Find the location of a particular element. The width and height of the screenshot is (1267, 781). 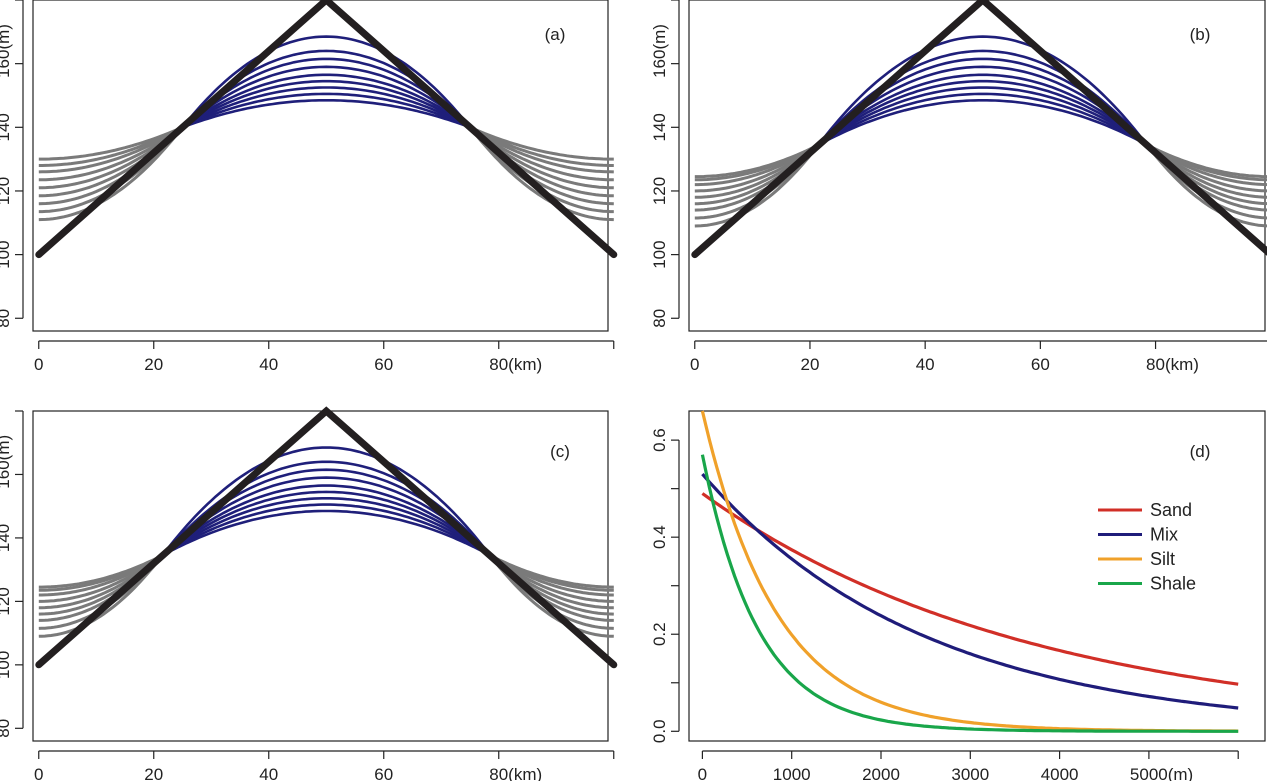

y-tick-label: 0.2 is located at coordinates (659, 634).